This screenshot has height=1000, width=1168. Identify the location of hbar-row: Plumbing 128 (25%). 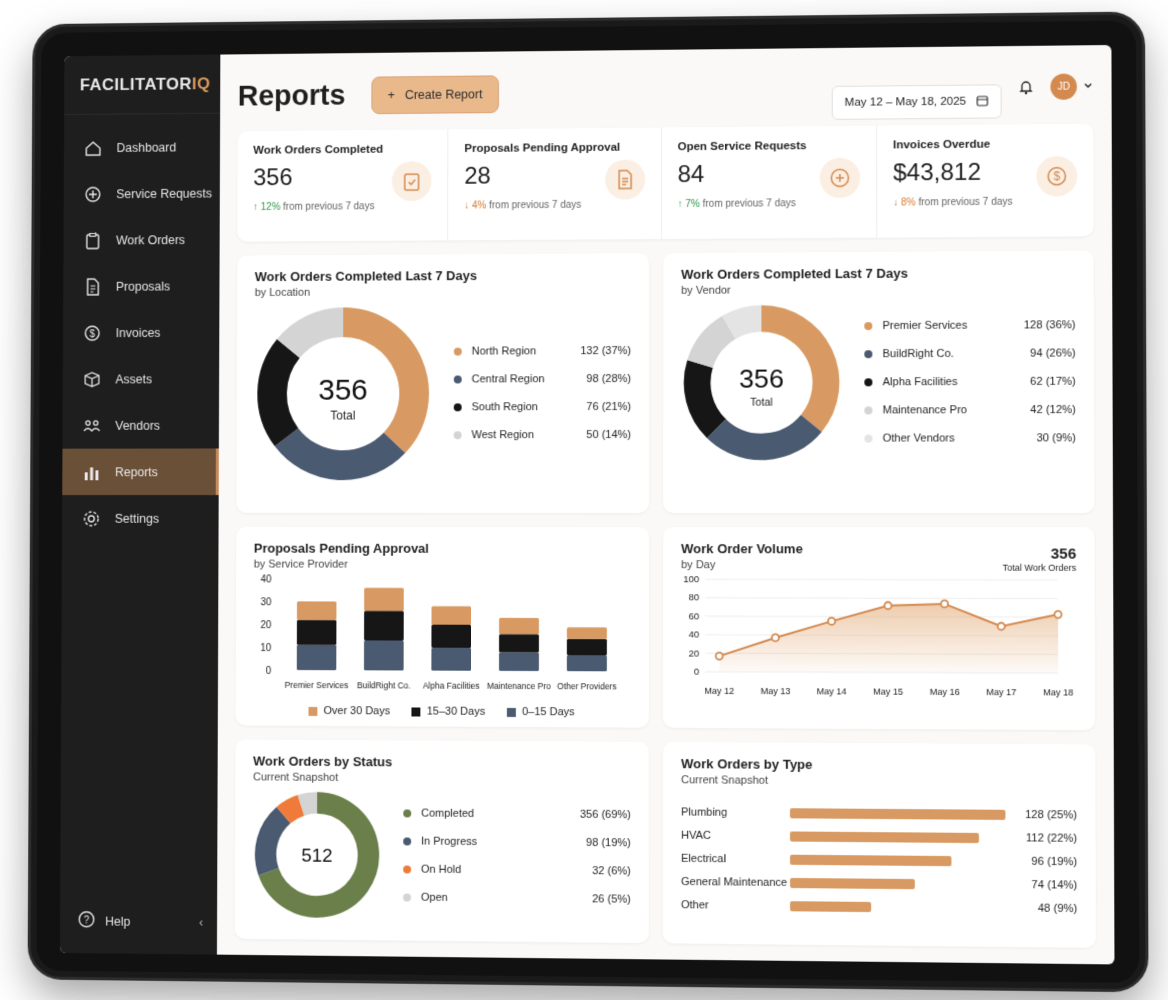
(879, 813).